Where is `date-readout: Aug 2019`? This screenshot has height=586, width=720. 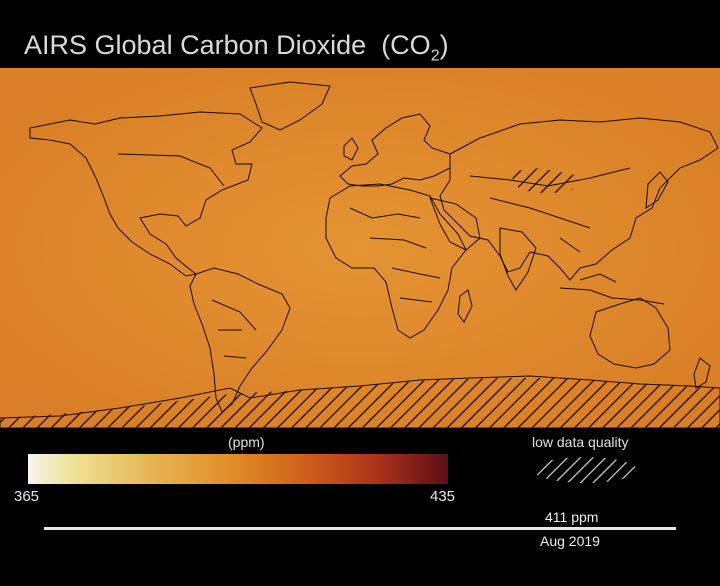
date-readout: Aug 2019 is located at coordinates (570, 541).